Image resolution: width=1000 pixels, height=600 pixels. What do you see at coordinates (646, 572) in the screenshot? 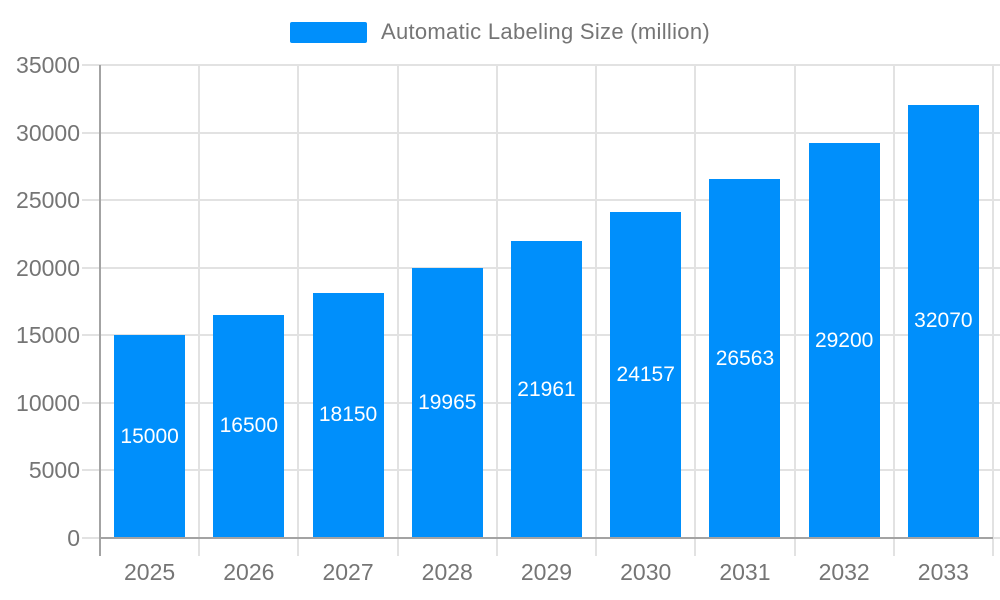
I see `x-tick-label: 2030` at bounding box center [646, 572].